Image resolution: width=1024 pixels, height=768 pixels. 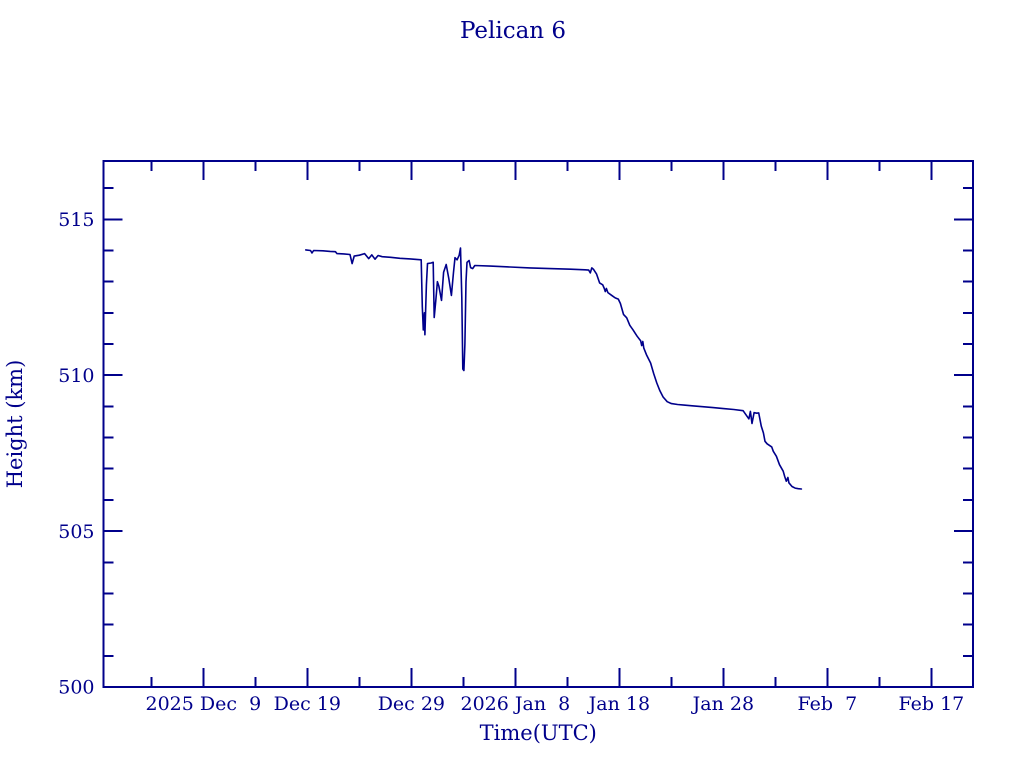 I want to click on x-tick-label: Feb 7, so click(x=828, y=704).